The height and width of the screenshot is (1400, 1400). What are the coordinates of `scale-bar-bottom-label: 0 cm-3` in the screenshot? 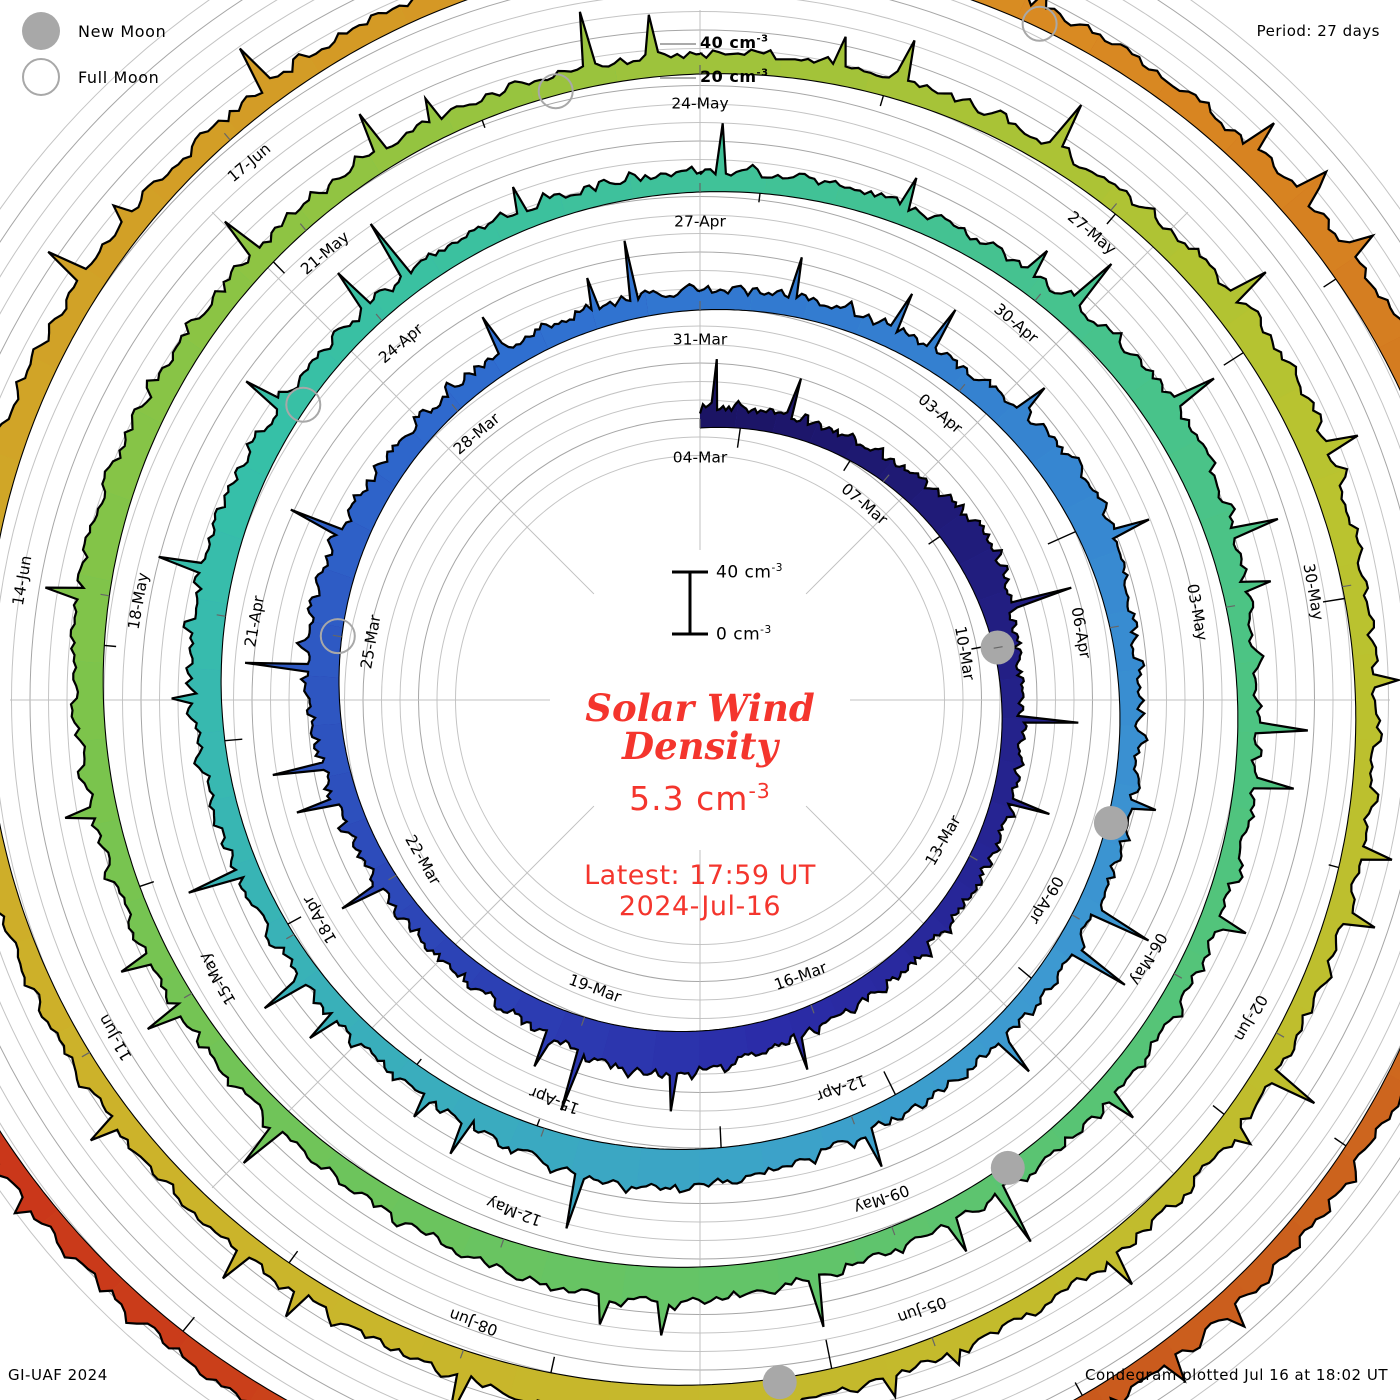 It's located at (744, 634).